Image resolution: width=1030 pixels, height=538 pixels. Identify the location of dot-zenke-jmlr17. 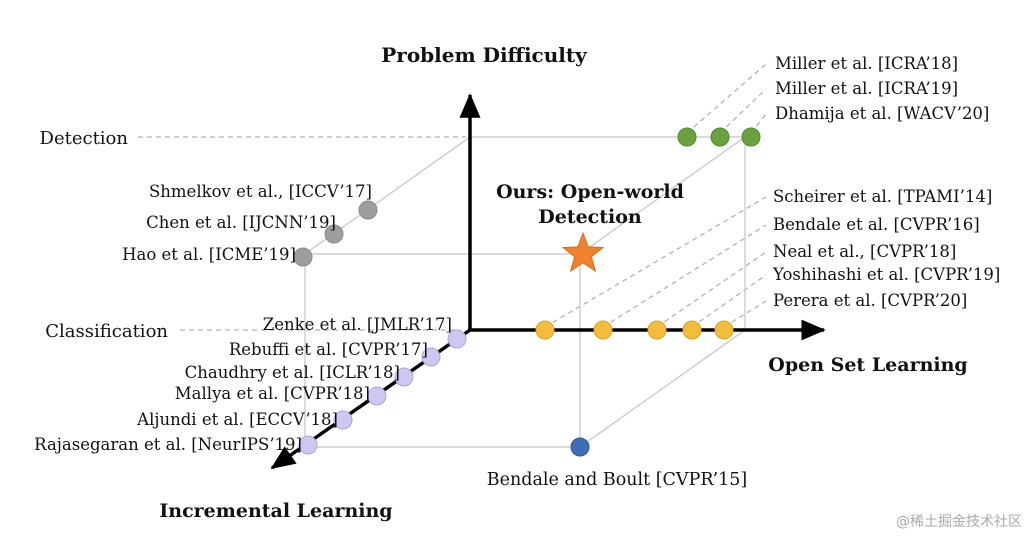
(457, 339).